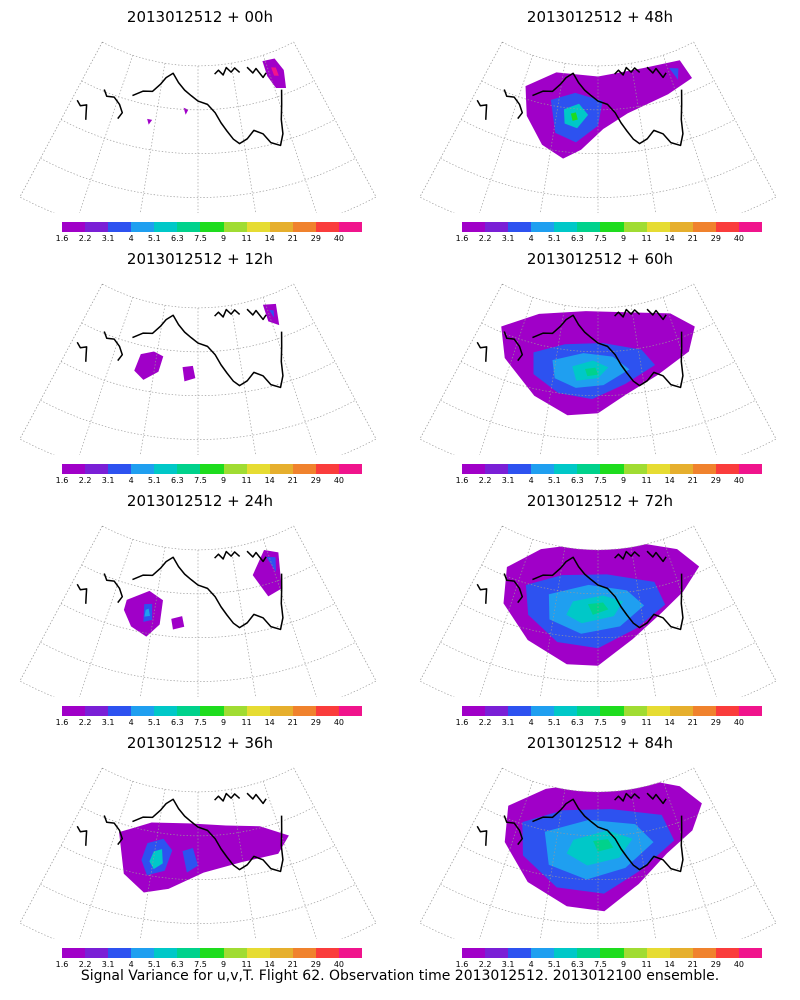  What do you see at coordinates (200, 259) in the screenshot?
I see `panel-title: 2013012512 + 12h` at bounding box center [200, 259].